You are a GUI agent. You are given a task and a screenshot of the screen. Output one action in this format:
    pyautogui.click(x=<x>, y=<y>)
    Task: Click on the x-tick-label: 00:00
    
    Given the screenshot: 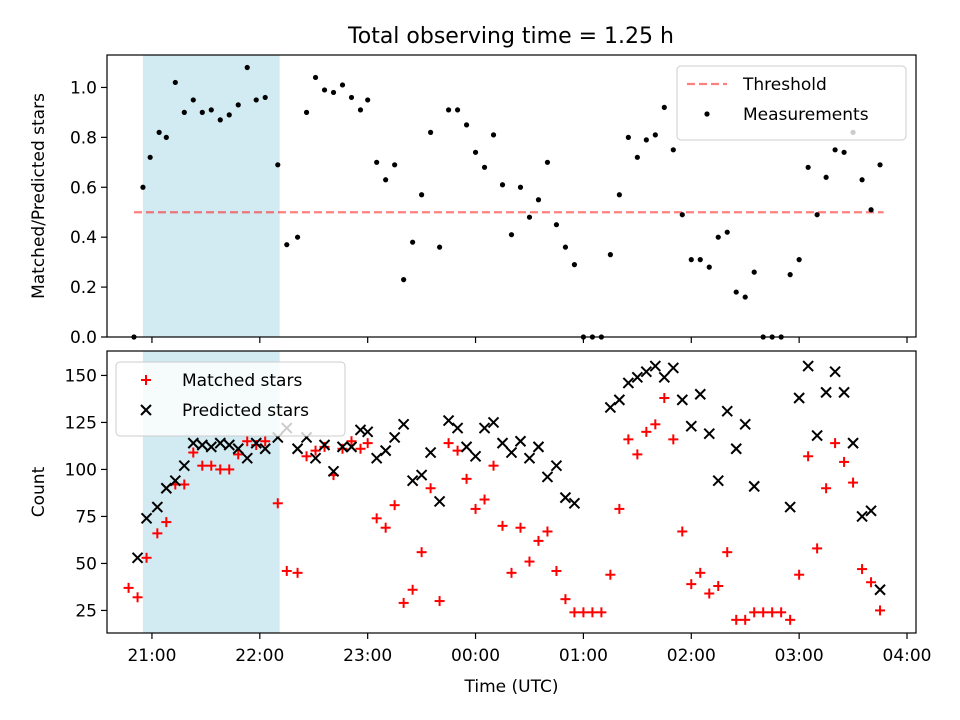 What is the action you would take?
    pyautogui.click(x=475, y=656)
    